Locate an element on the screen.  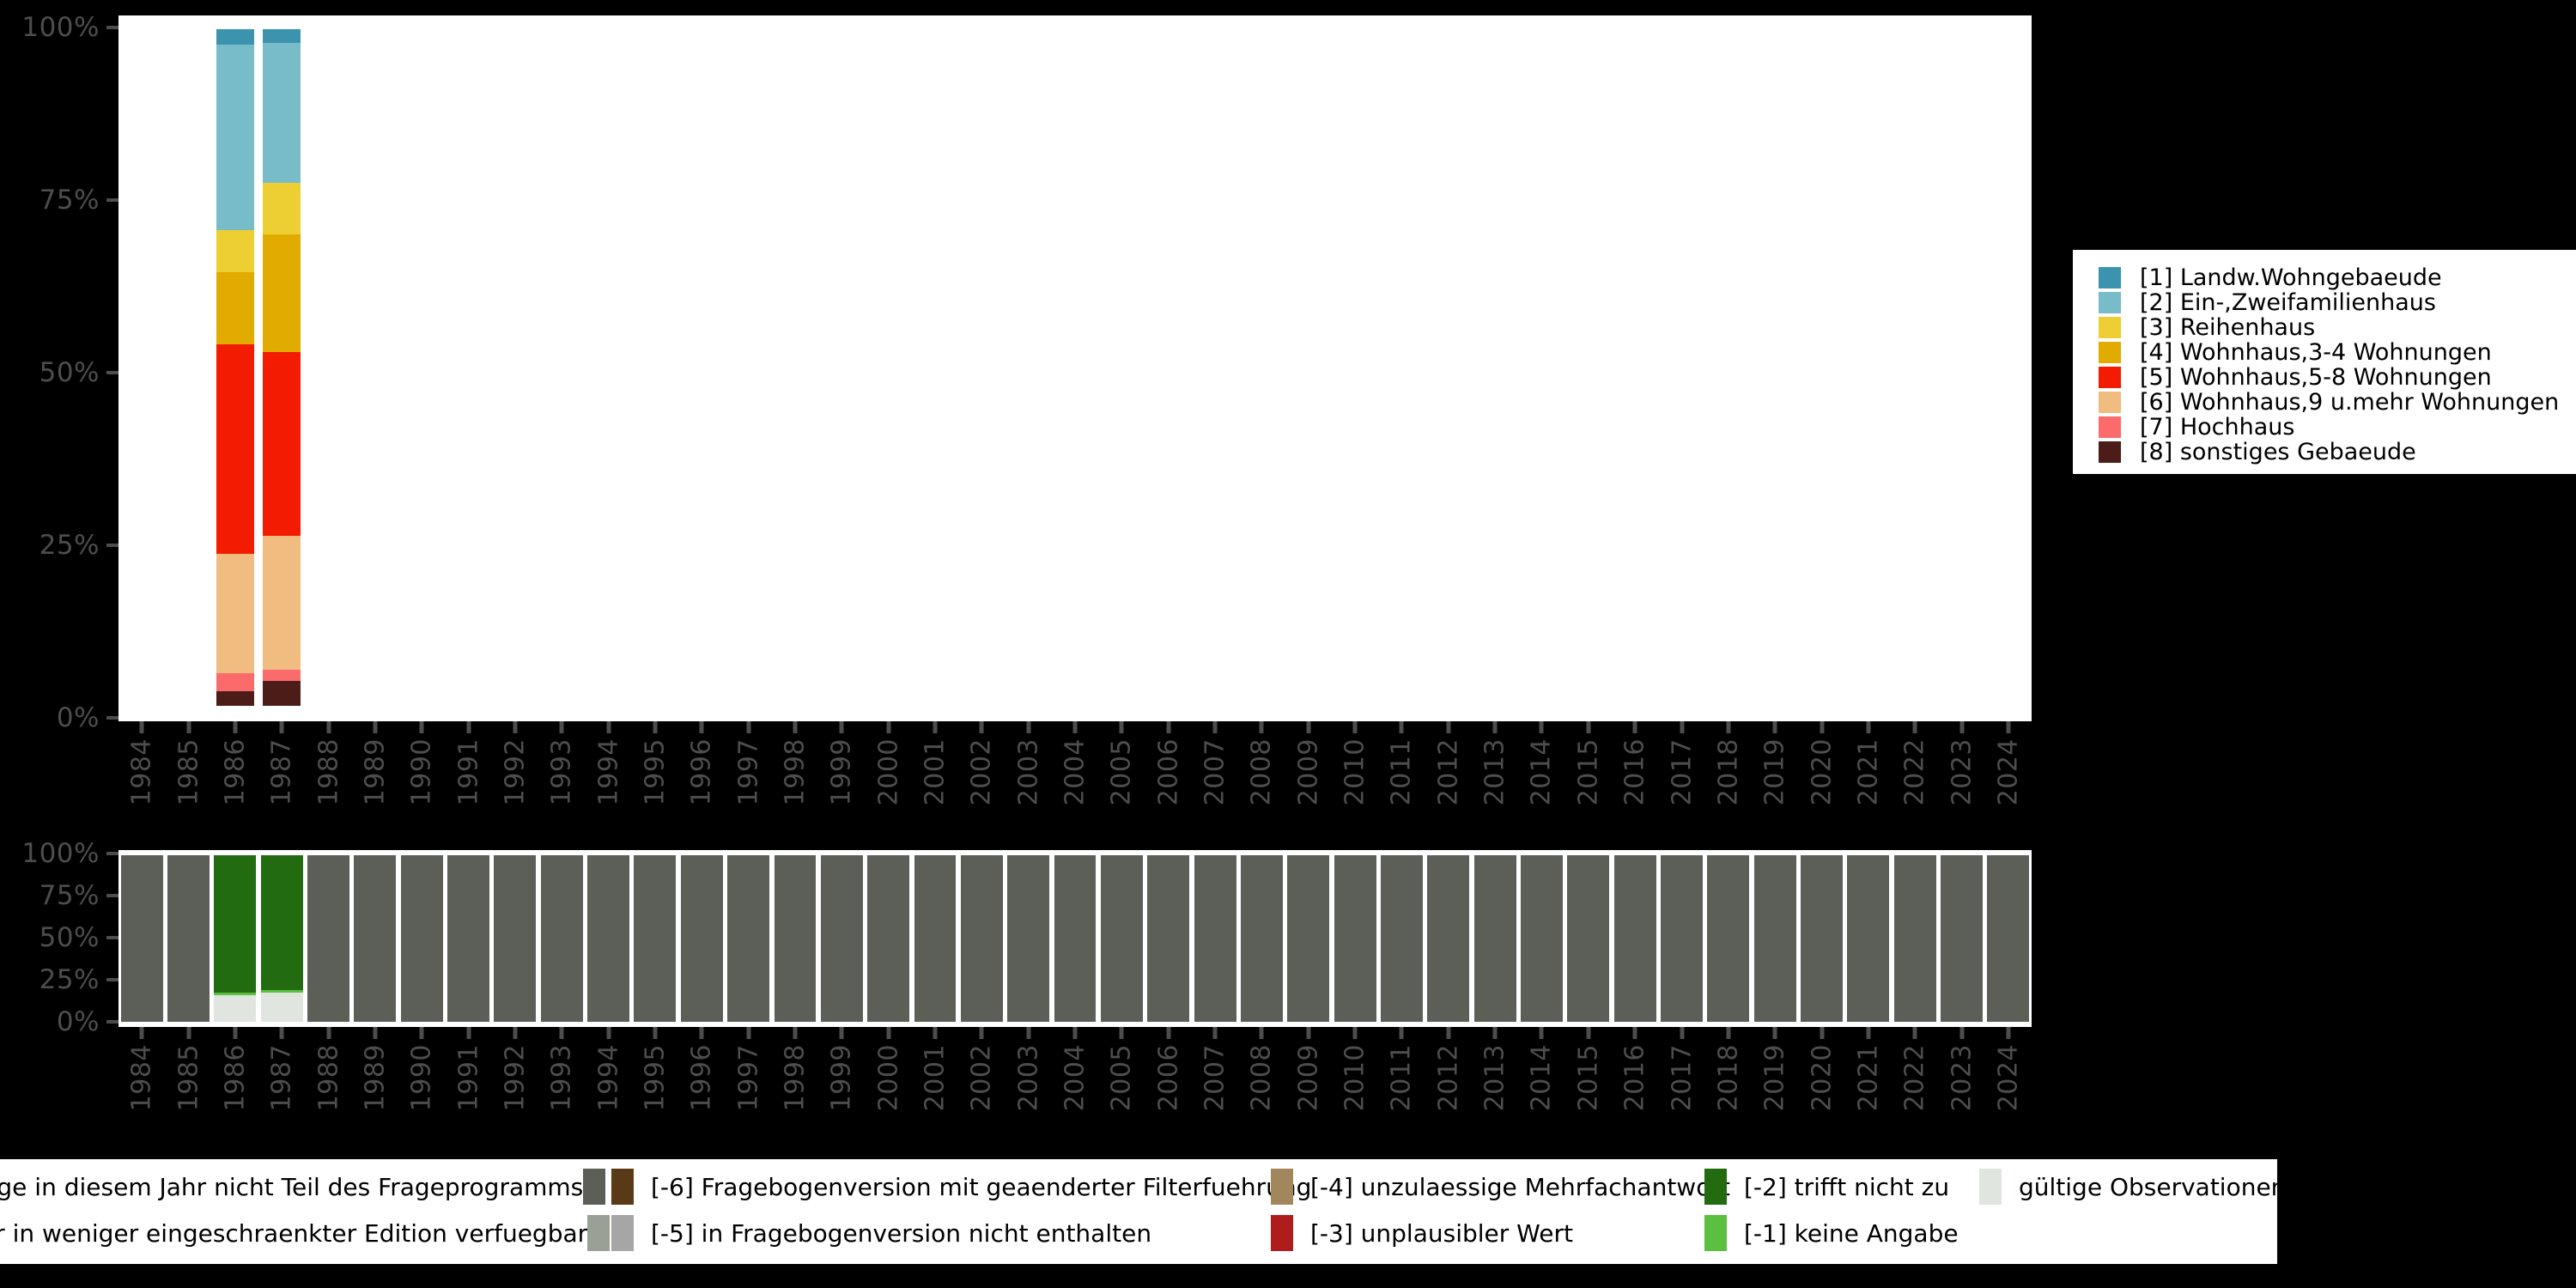
category-legend-item: [4] Wohnhaus,3-4 Wohnungen is located at coordinates (2338, 353).